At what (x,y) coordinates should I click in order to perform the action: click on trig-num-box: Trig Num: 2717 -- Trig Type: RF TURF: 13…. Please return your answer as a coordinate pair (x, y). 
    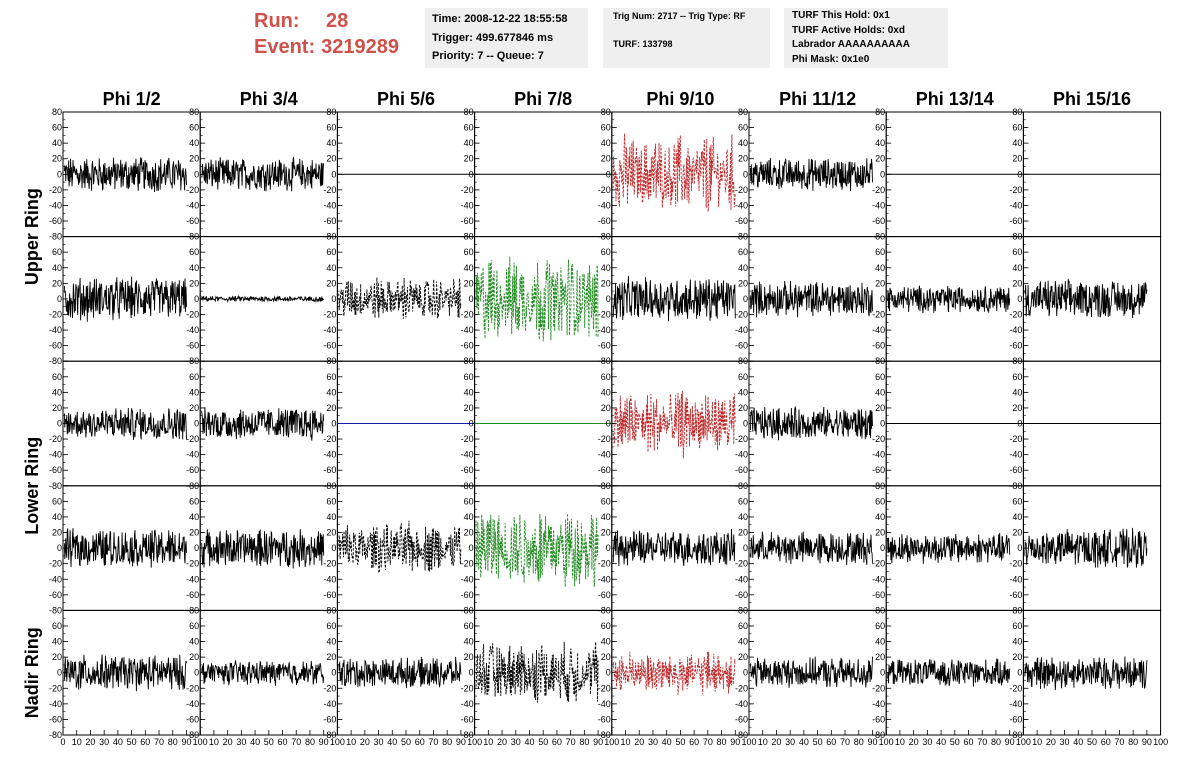
    Looking at the image, I should click on (686, 38).